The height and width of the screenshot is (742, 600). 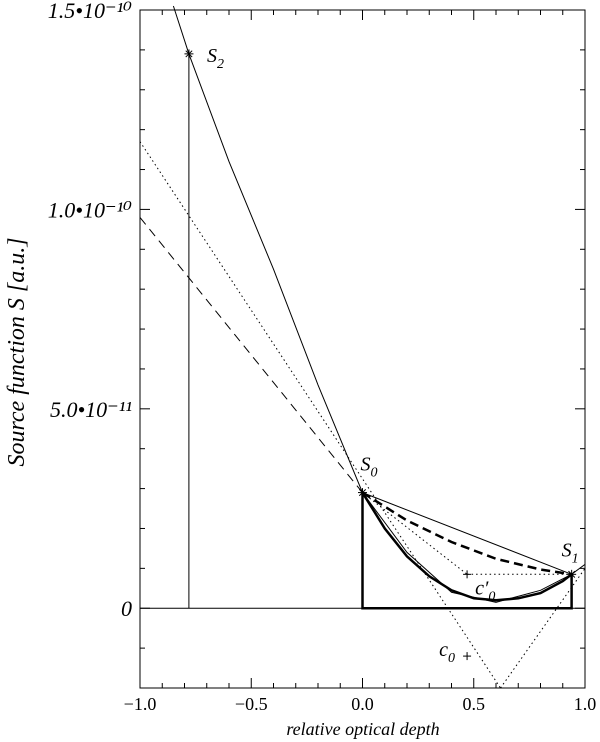 I want to click on series-bezier-dashed-thick, so click(x=466, y=533).